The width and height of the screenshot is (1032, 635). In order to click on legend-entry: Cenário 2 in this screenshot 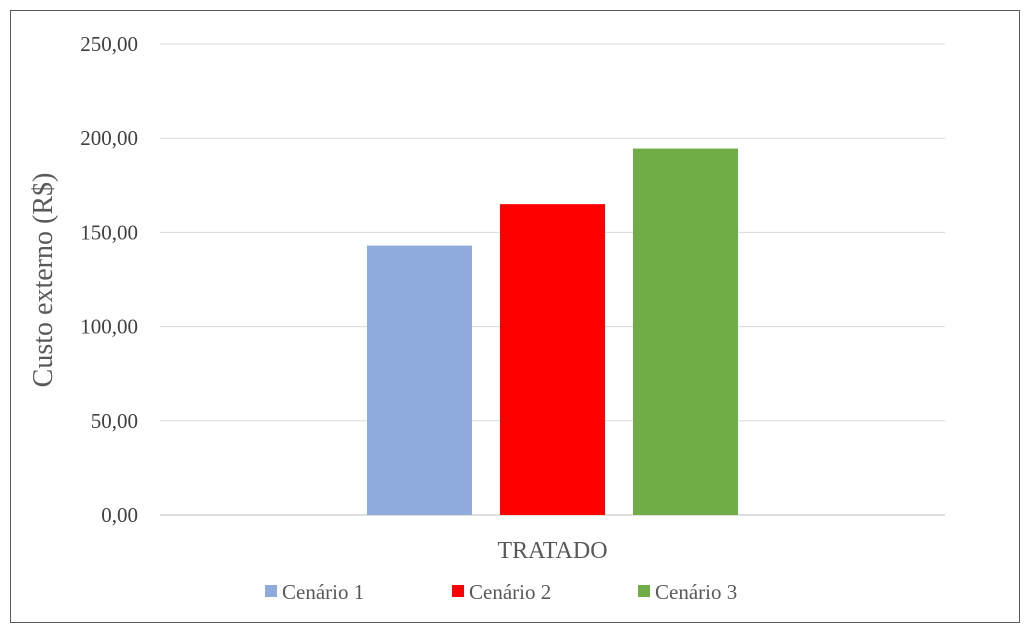, I will do `click(501, 592)`.